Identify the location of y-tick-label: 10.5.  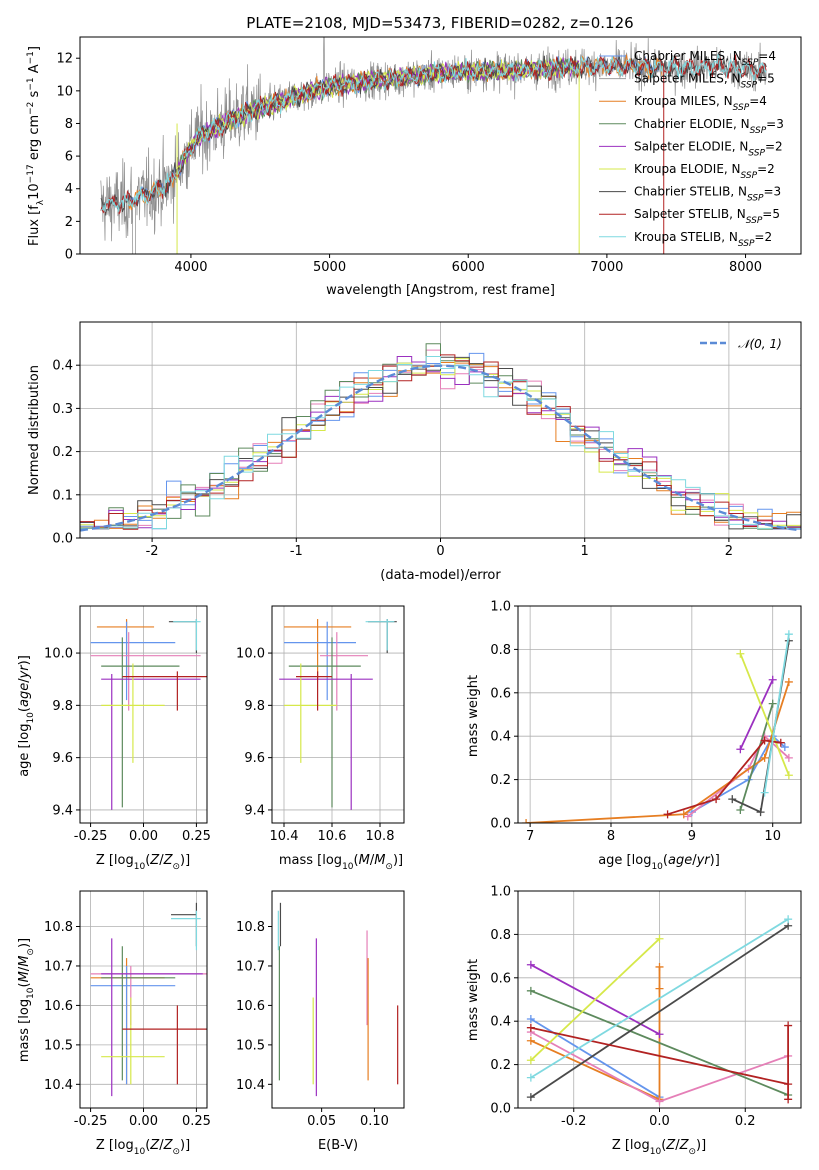
(250, 1045).